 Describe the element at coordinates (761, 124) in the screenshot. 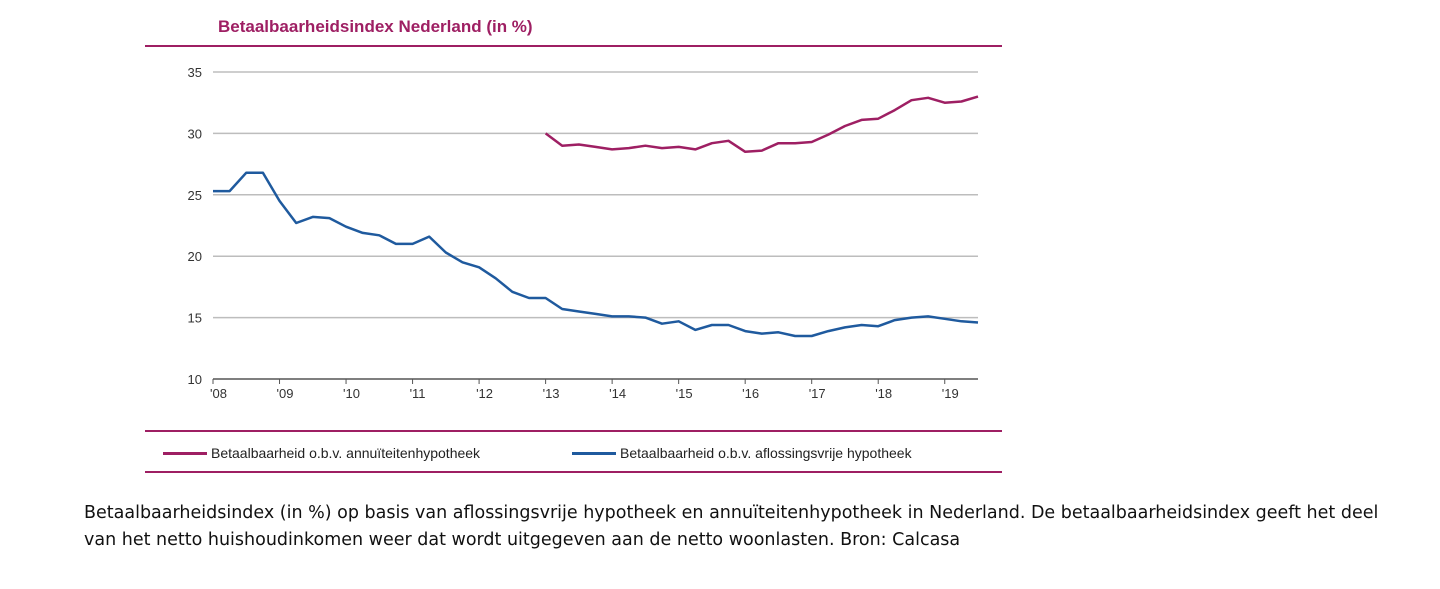

I see `series-line-annuiteiten` at that location.